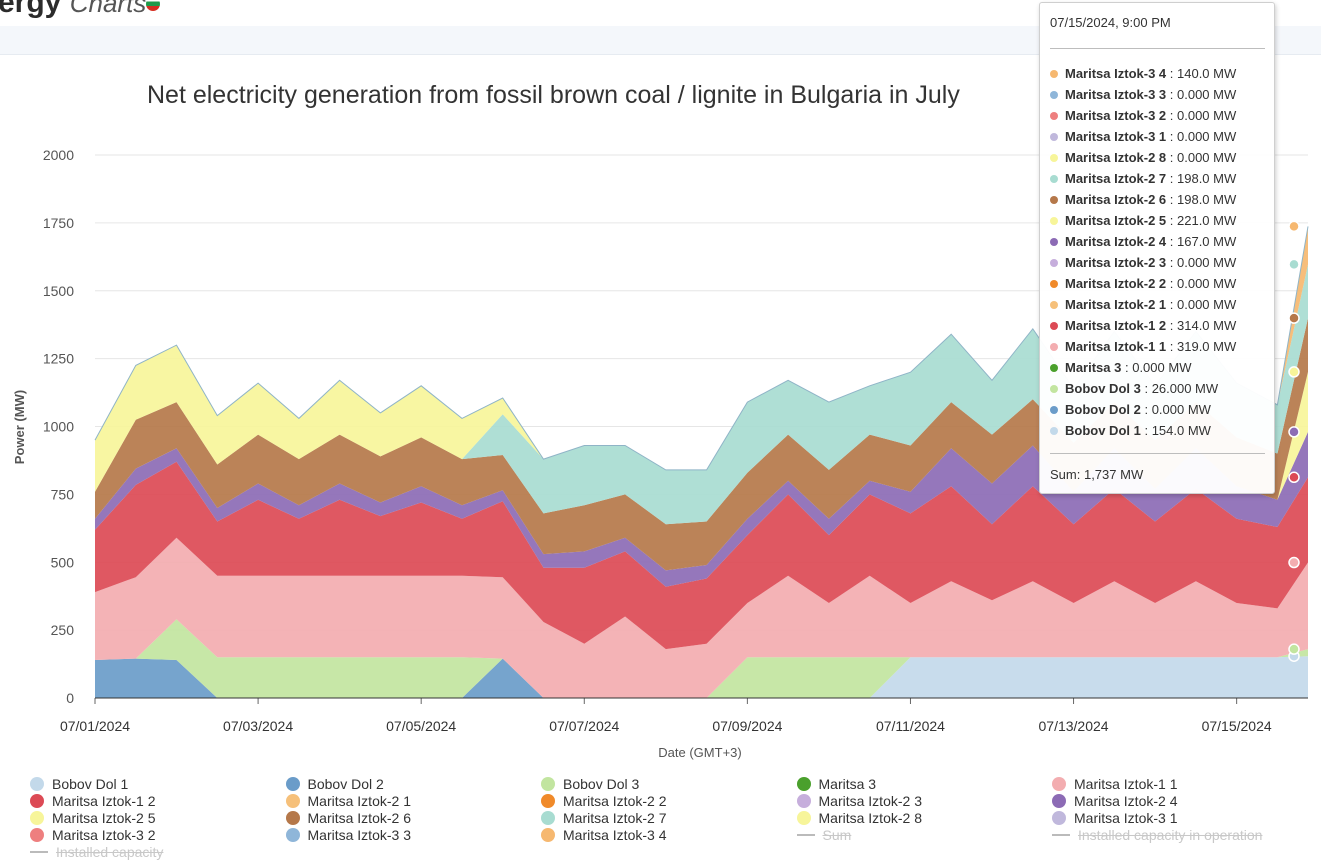 This screenshot has height=861, width=1321. What do you see at coordinates (1207, 220) in the screenshot?
I see `tooltip-series-value: 221.0 MW` at bounding box center [1207, 220].